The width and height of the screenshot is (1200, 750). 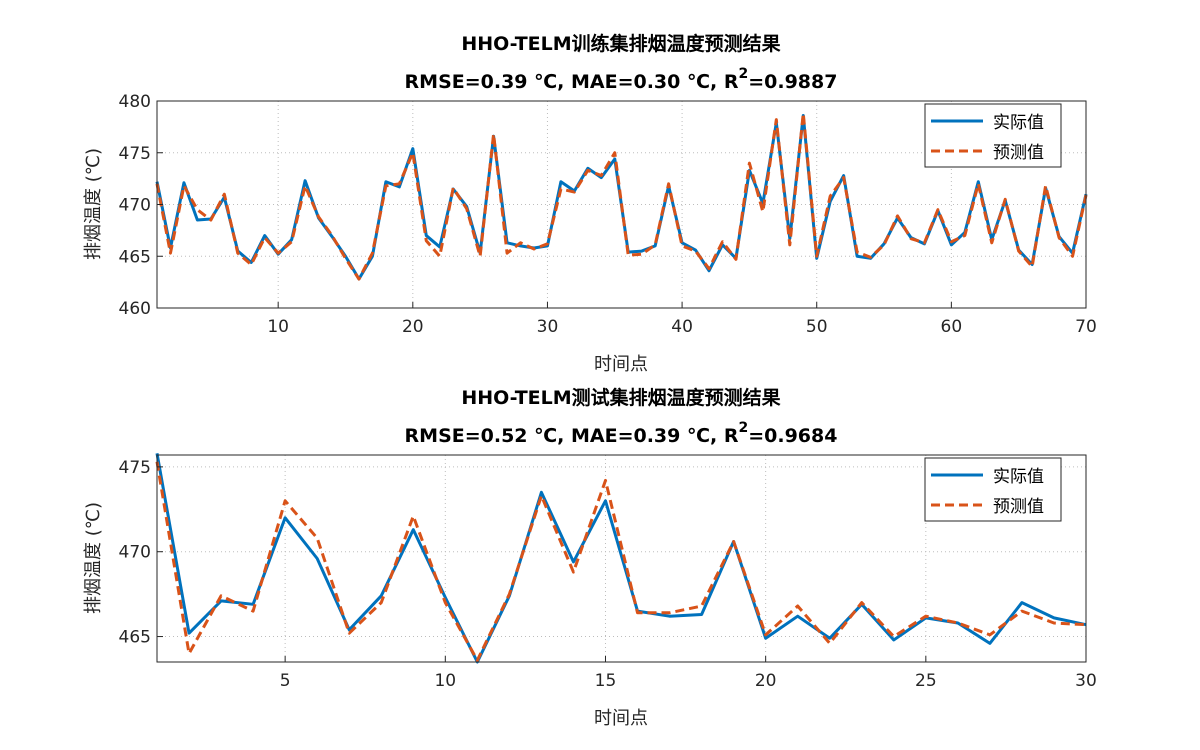 What do you see at coordinates (572, 82) in the screenshot?
I see `subtitle-part-1: RMSE=0.39 ℃, MAE=0.30 ℃, R` at bounding box center [572, 82].